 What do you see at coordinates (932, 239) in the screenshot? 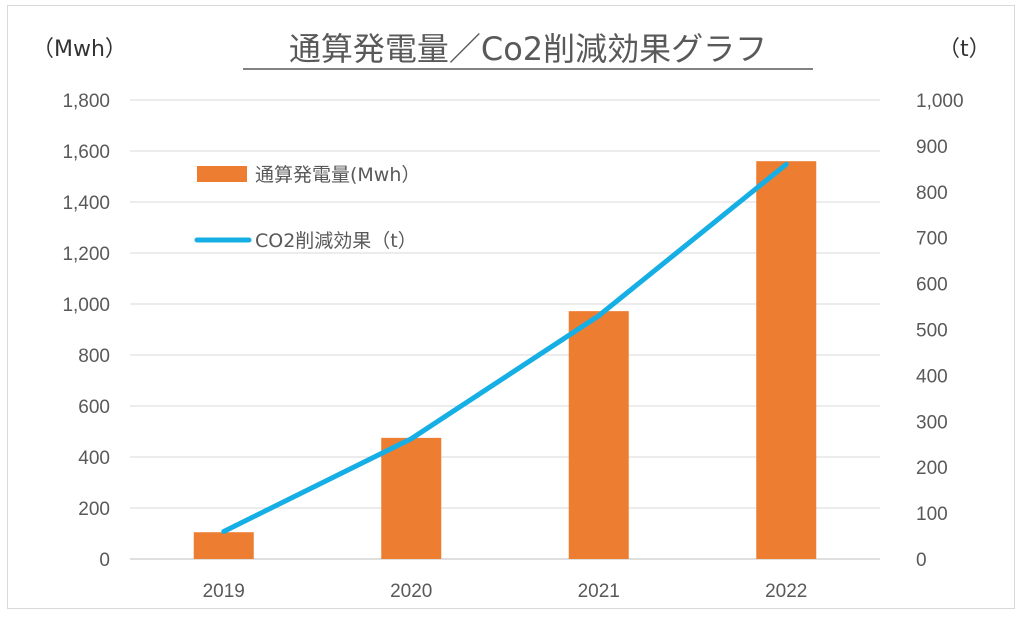
I see `right-tick-label: 700` at bounding box center [932, 239].